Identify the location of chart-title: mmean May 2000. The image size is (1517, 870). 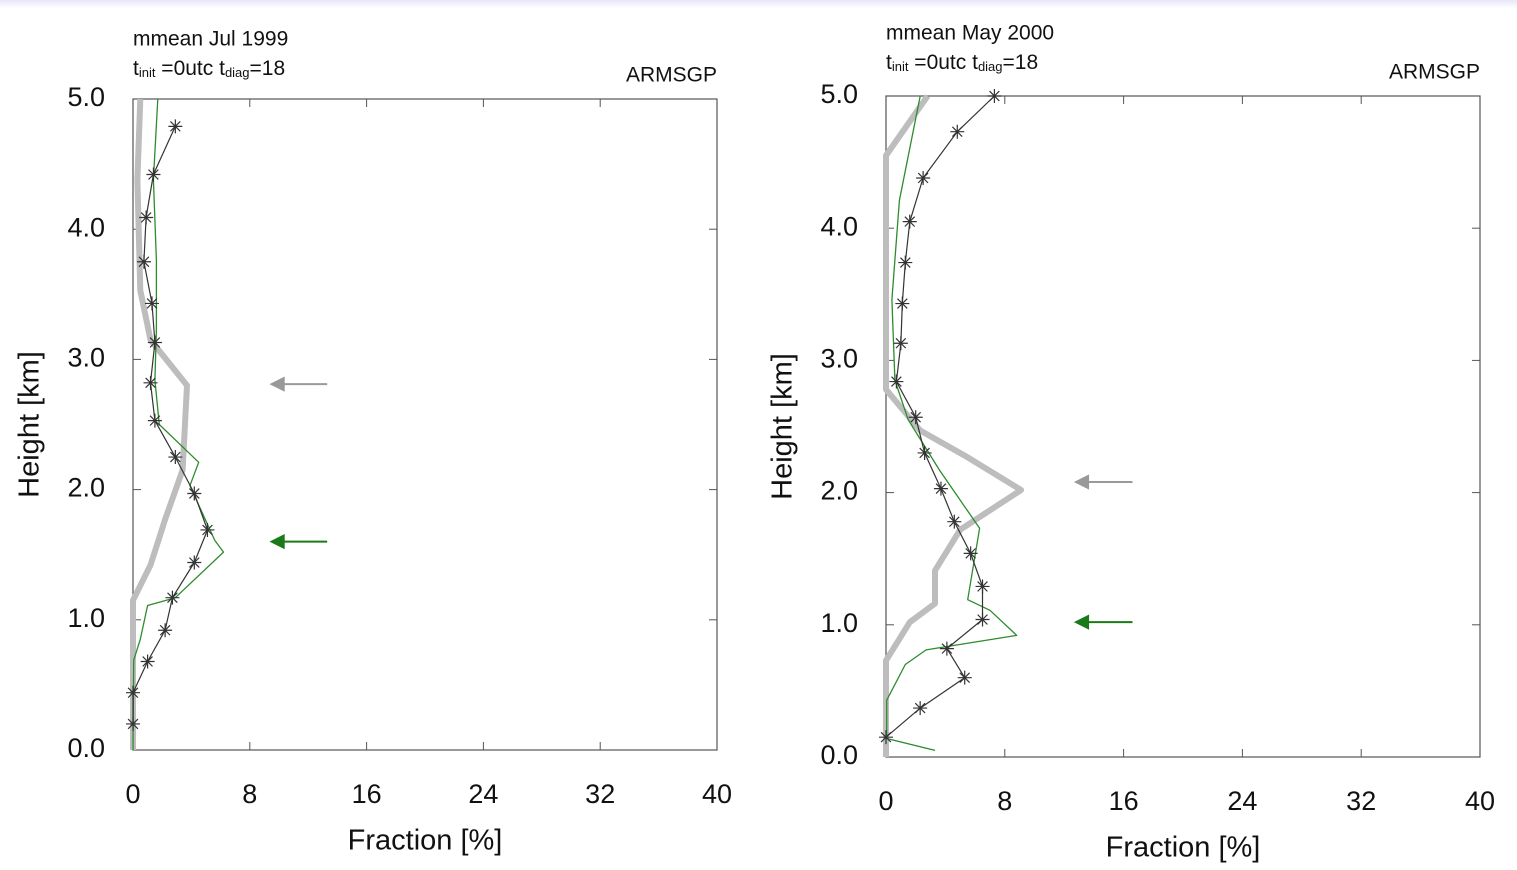
(970, 33).